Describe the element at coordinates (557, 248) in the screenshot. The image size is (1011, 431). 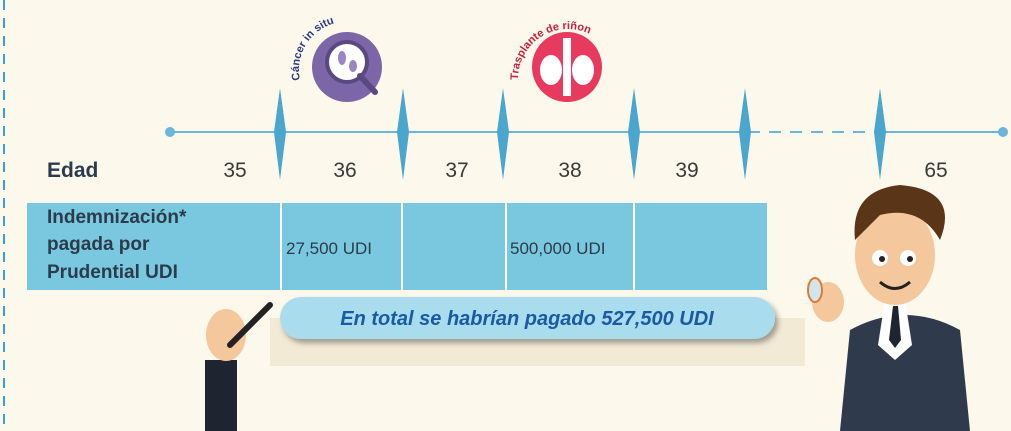
I see `cell: 500,000 UDI` at that location.